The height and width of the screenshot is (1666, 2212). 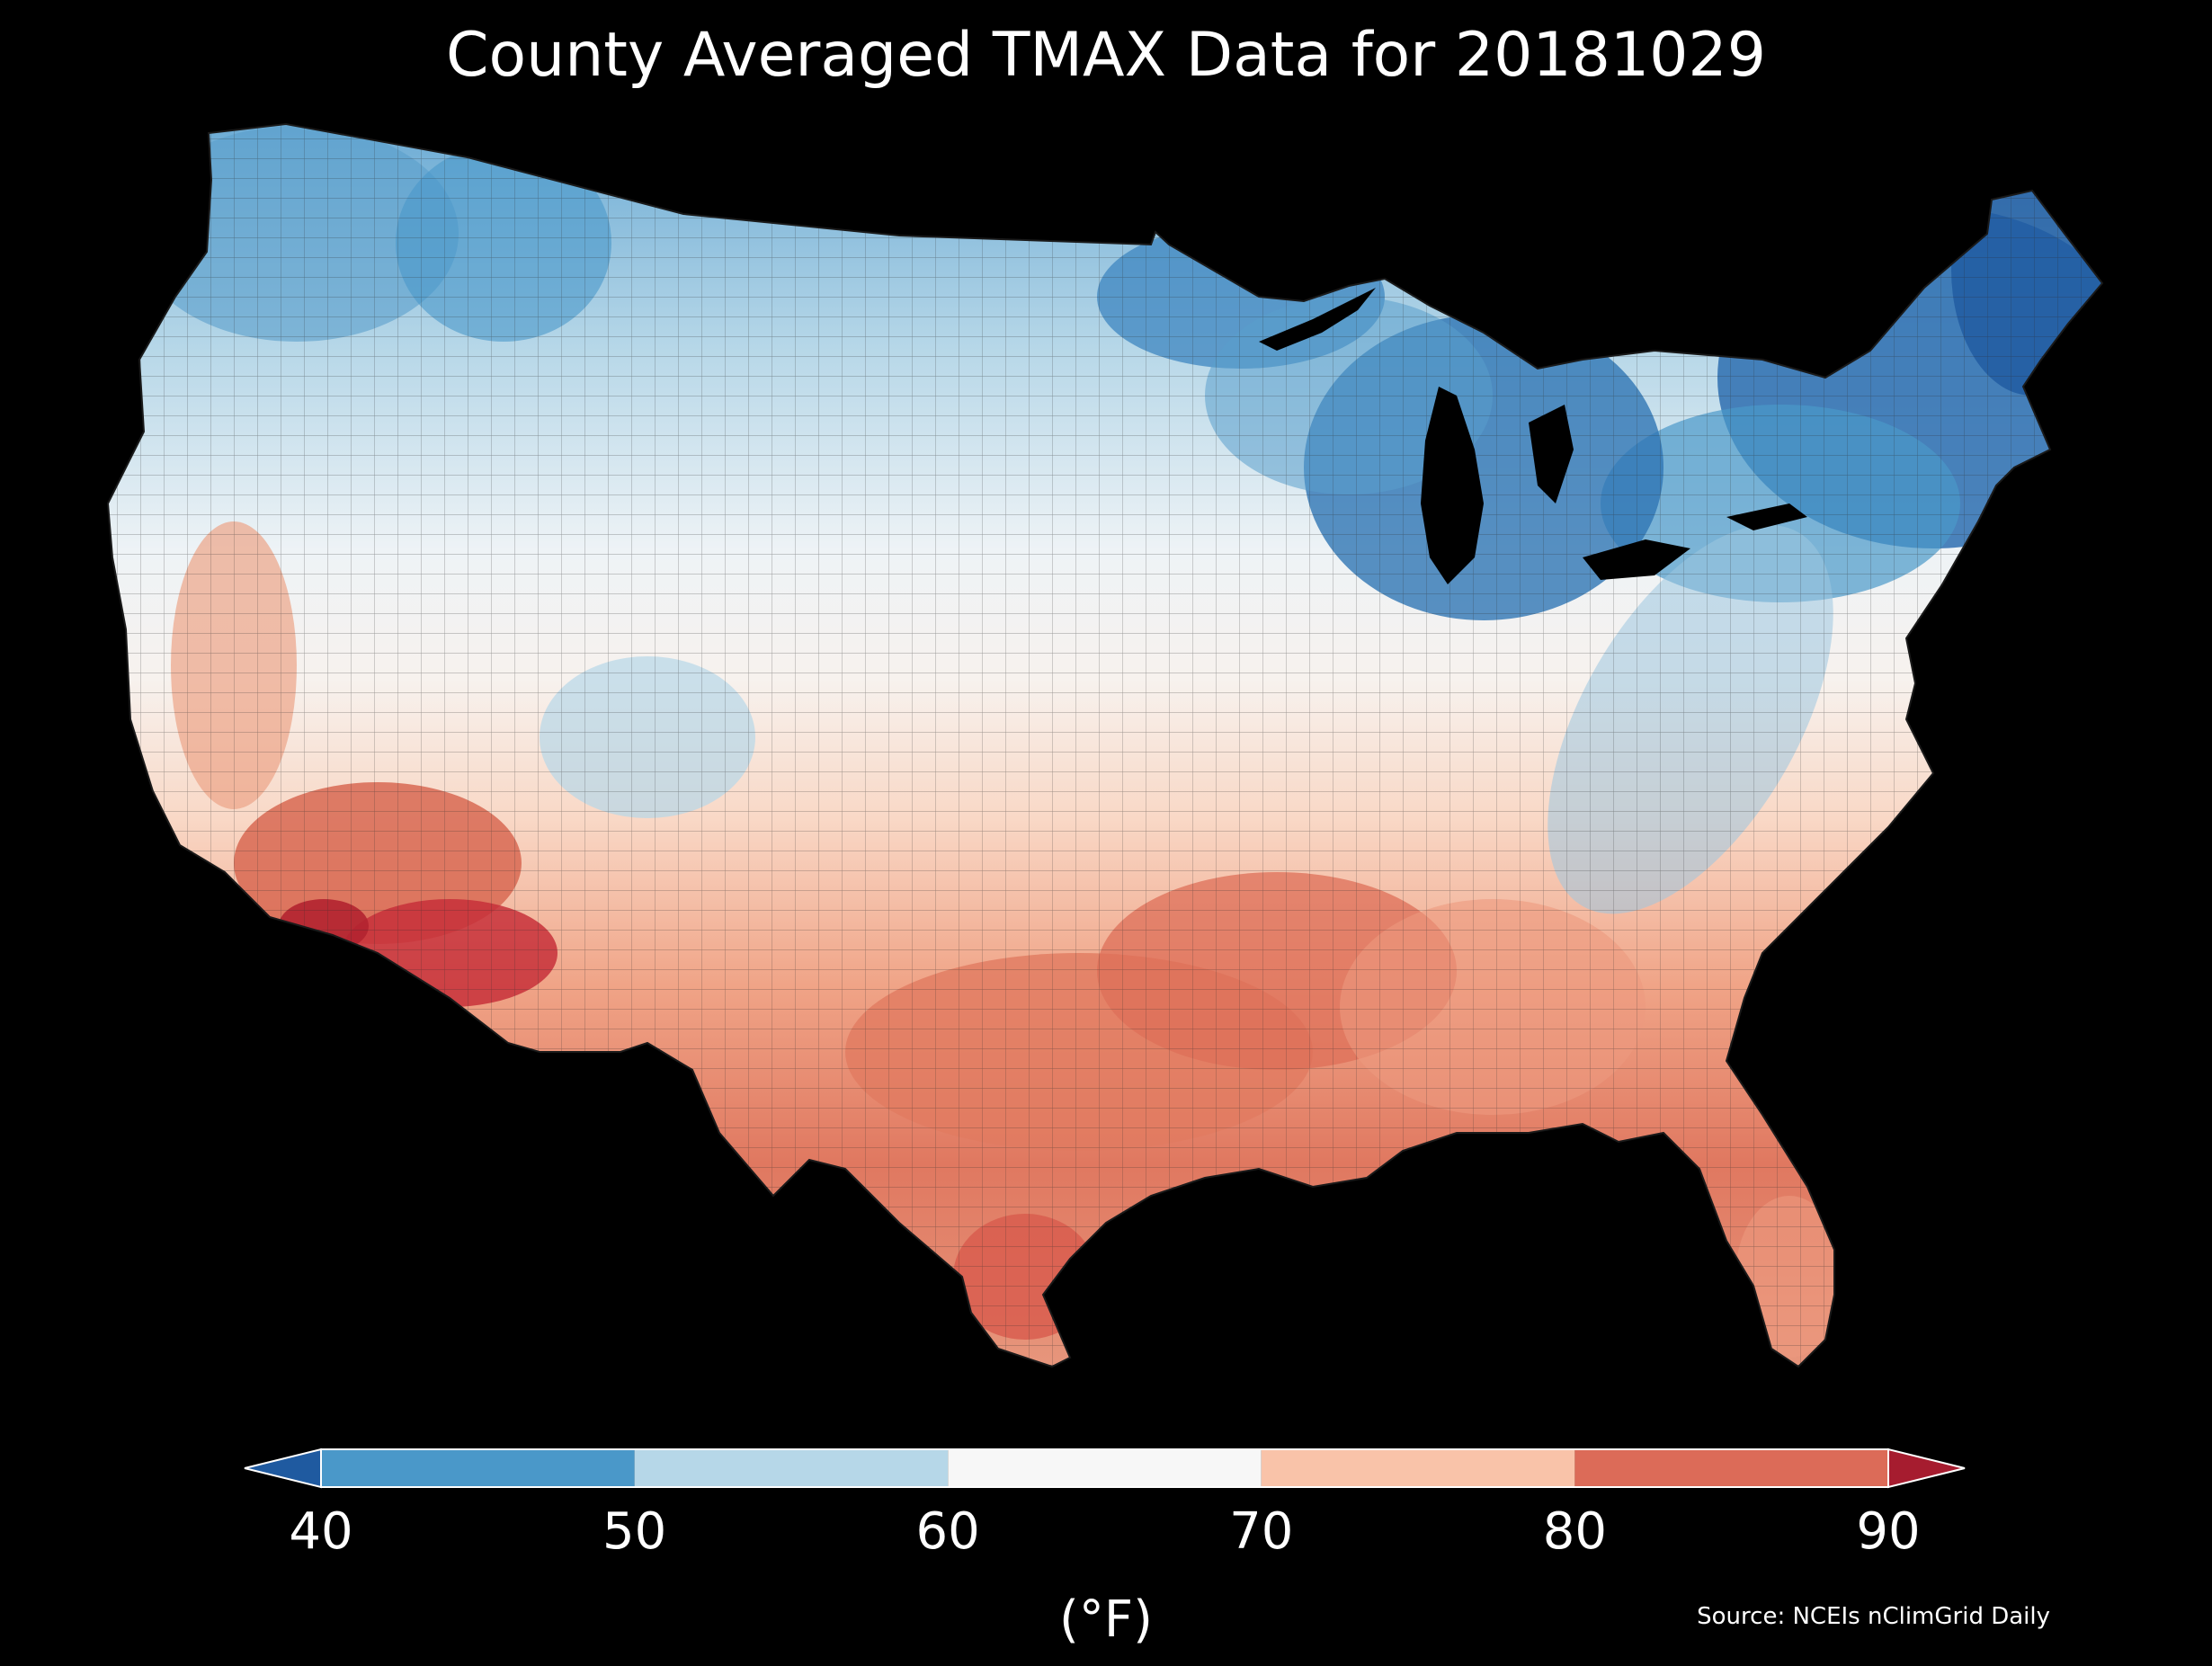 What do you see at coordinates (947, 1532) in the screenshot?
I see `colorbar-tick-60: 60` at bounding box center [947, 1532].